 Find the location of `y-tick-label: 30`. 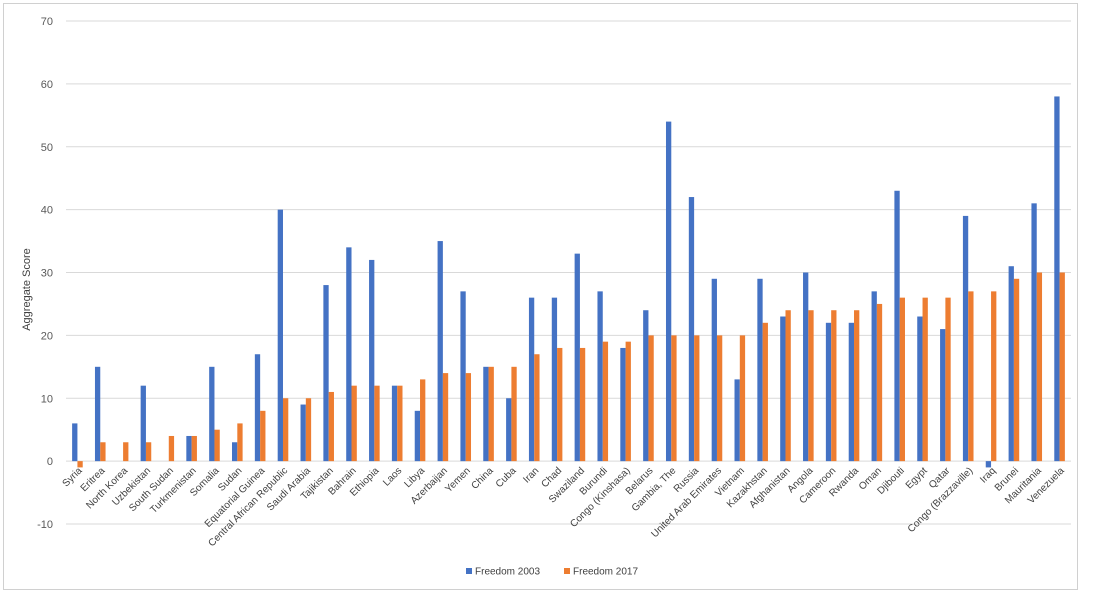

y-tick-label: 30 is located at coordinates (47, 274).